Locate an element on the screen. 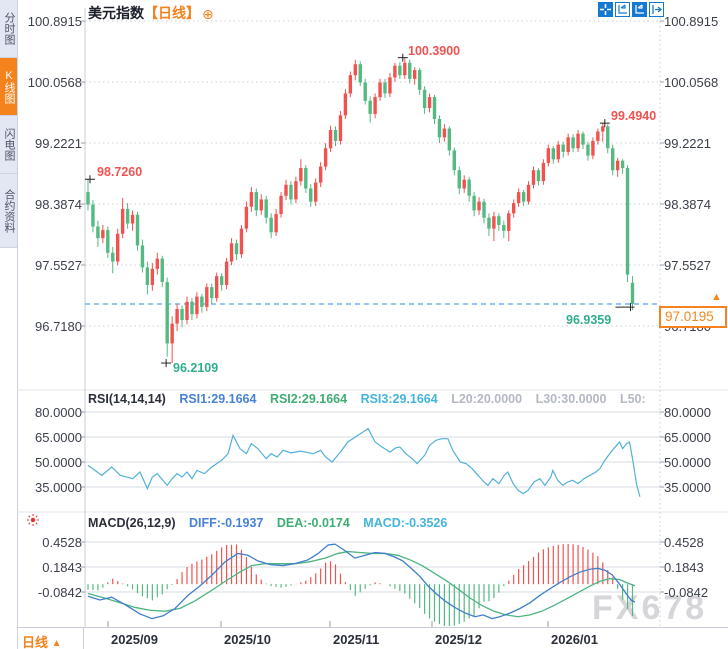 The image size is (728, 649). price-axis-label-left: 100.0568 is located at coordinates (54, 82).